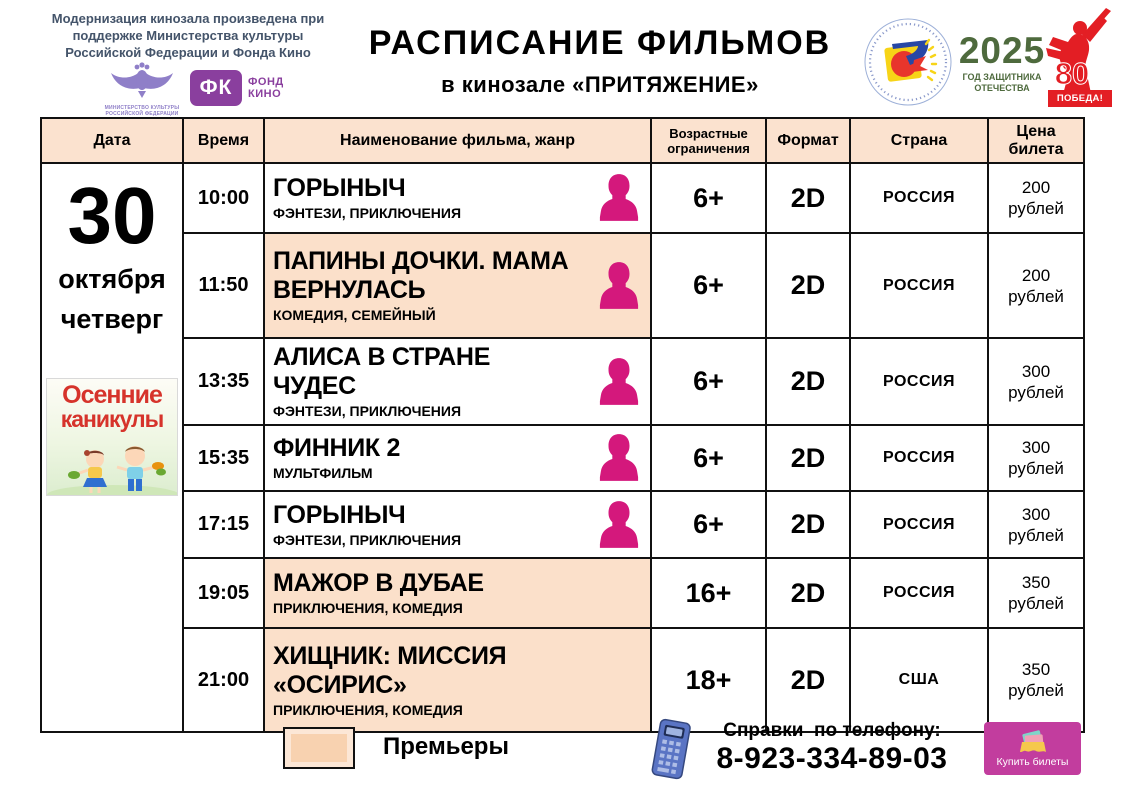 The image size is (1121, 792). What do you see at coordinates (188, 52) in the screenshot?
I see `support-note-line: Российской Федерации и Фонда Кино` at bounding box center [188, 52].